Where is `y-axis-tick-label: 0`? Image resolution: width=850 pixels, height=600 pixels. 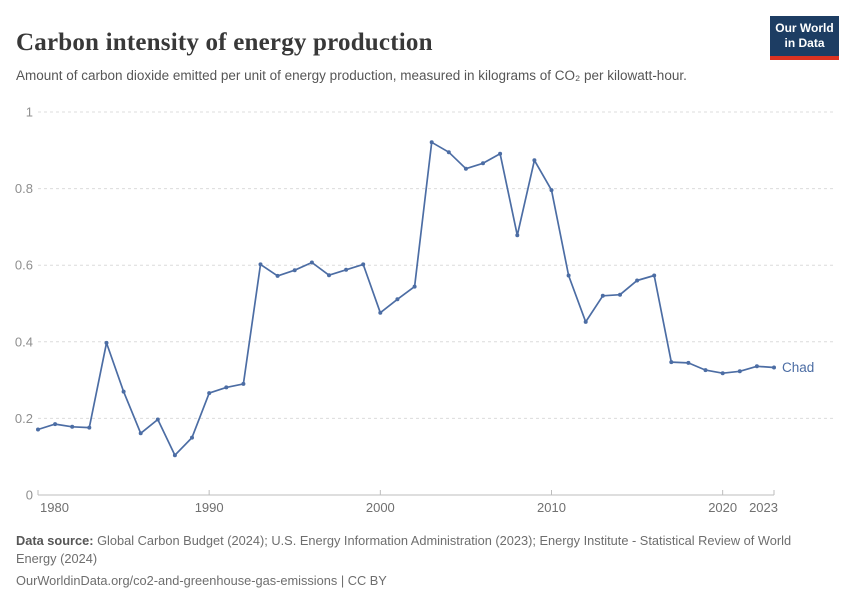
y-axis-tick-label: 0 is located at coordinates (29, 495).